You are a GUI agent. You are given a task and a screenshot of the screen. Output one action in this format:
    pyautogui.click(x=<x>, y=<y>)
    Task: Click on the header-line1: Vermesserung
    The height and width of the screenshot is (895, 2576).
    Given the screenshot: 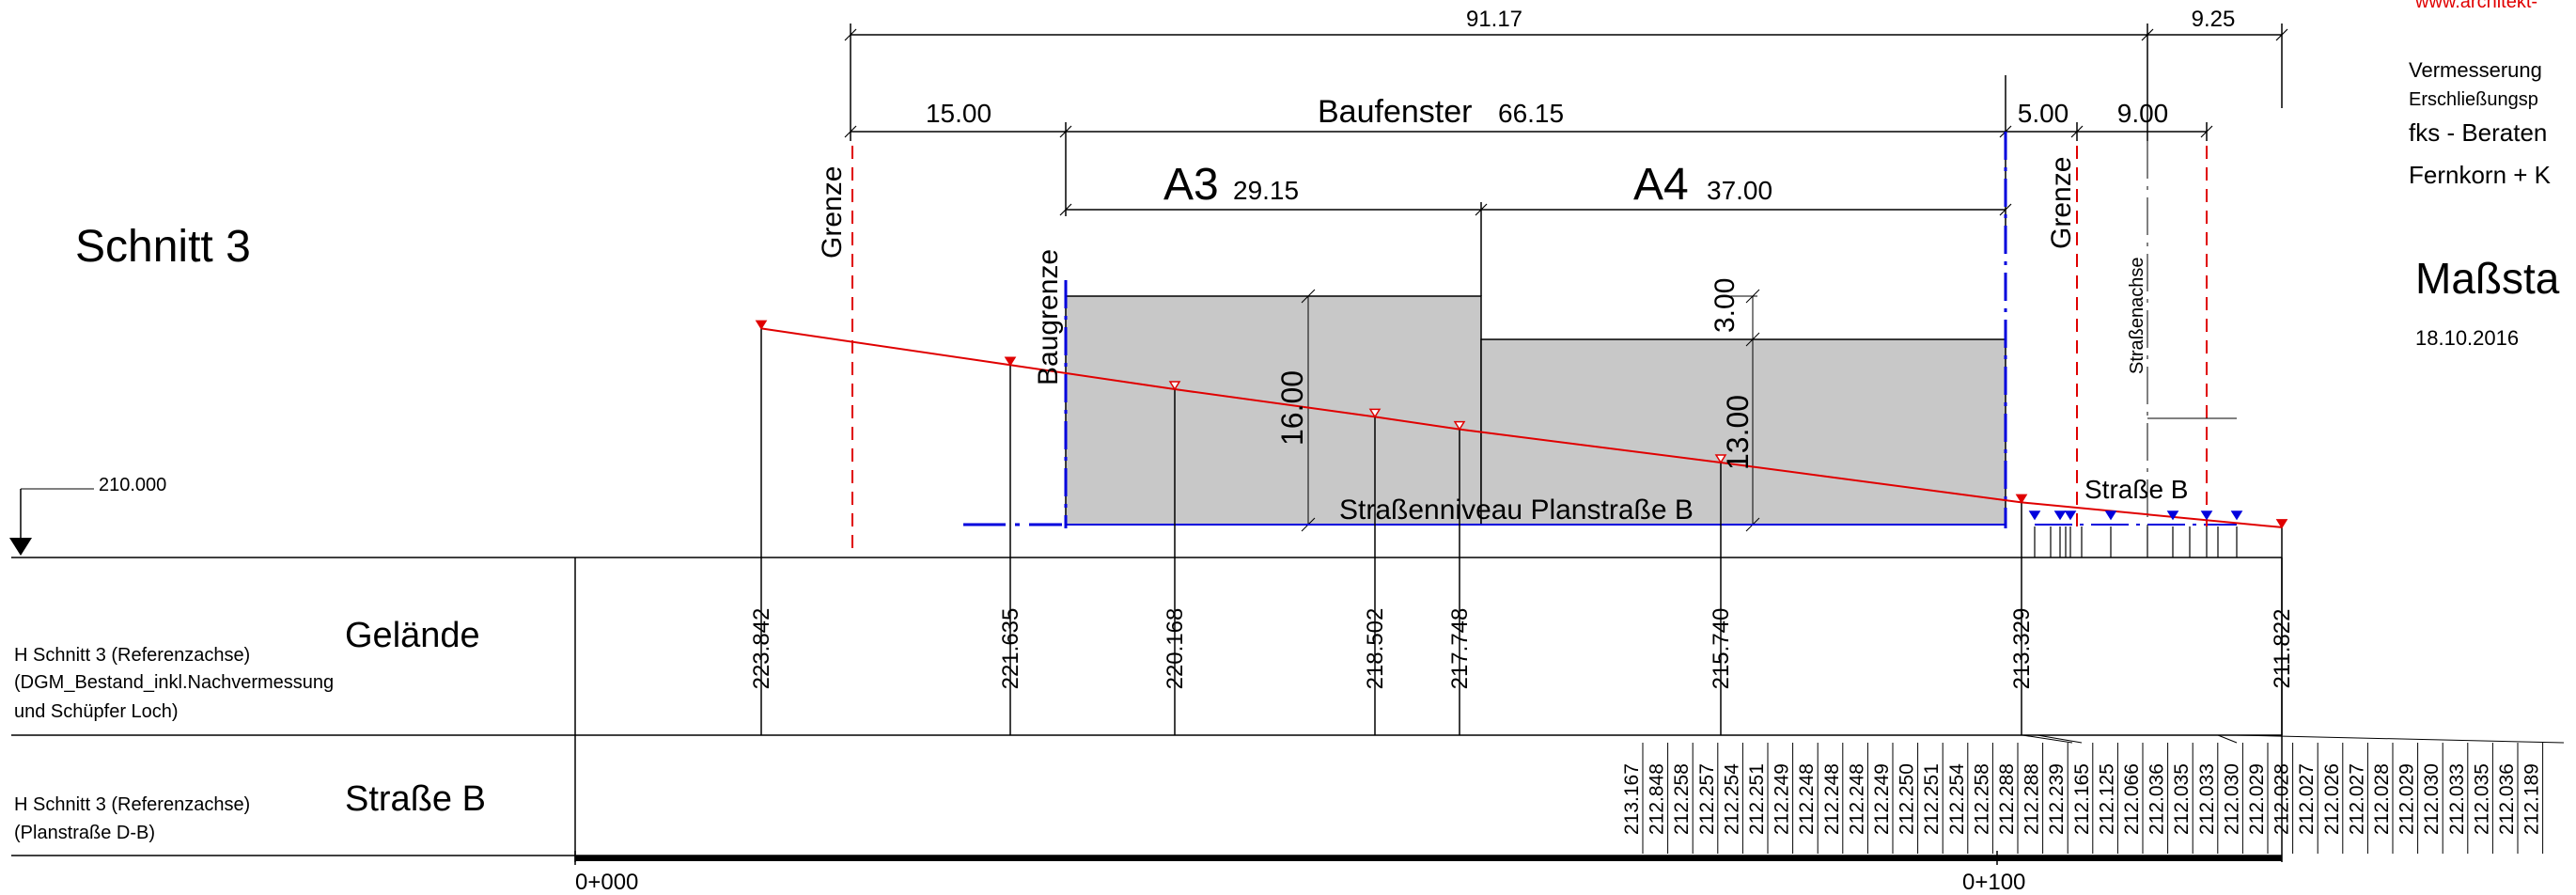 What is the action you would take?
    pyautogui.click(x=2475, y=70)
    